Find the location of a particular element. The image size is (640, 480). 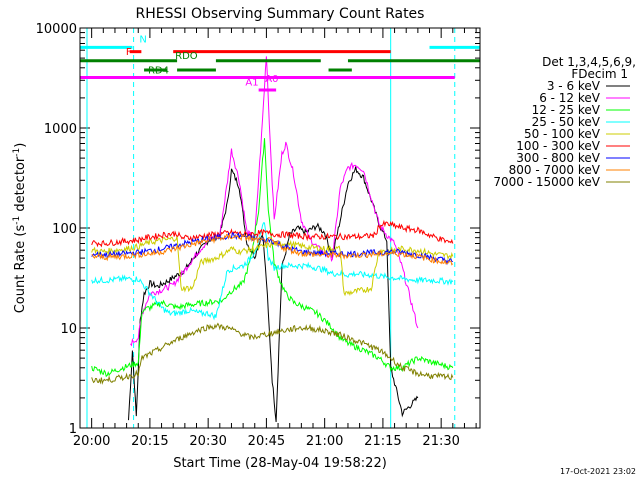

series-line-25-50-kev is located at coordinates (272, 271).